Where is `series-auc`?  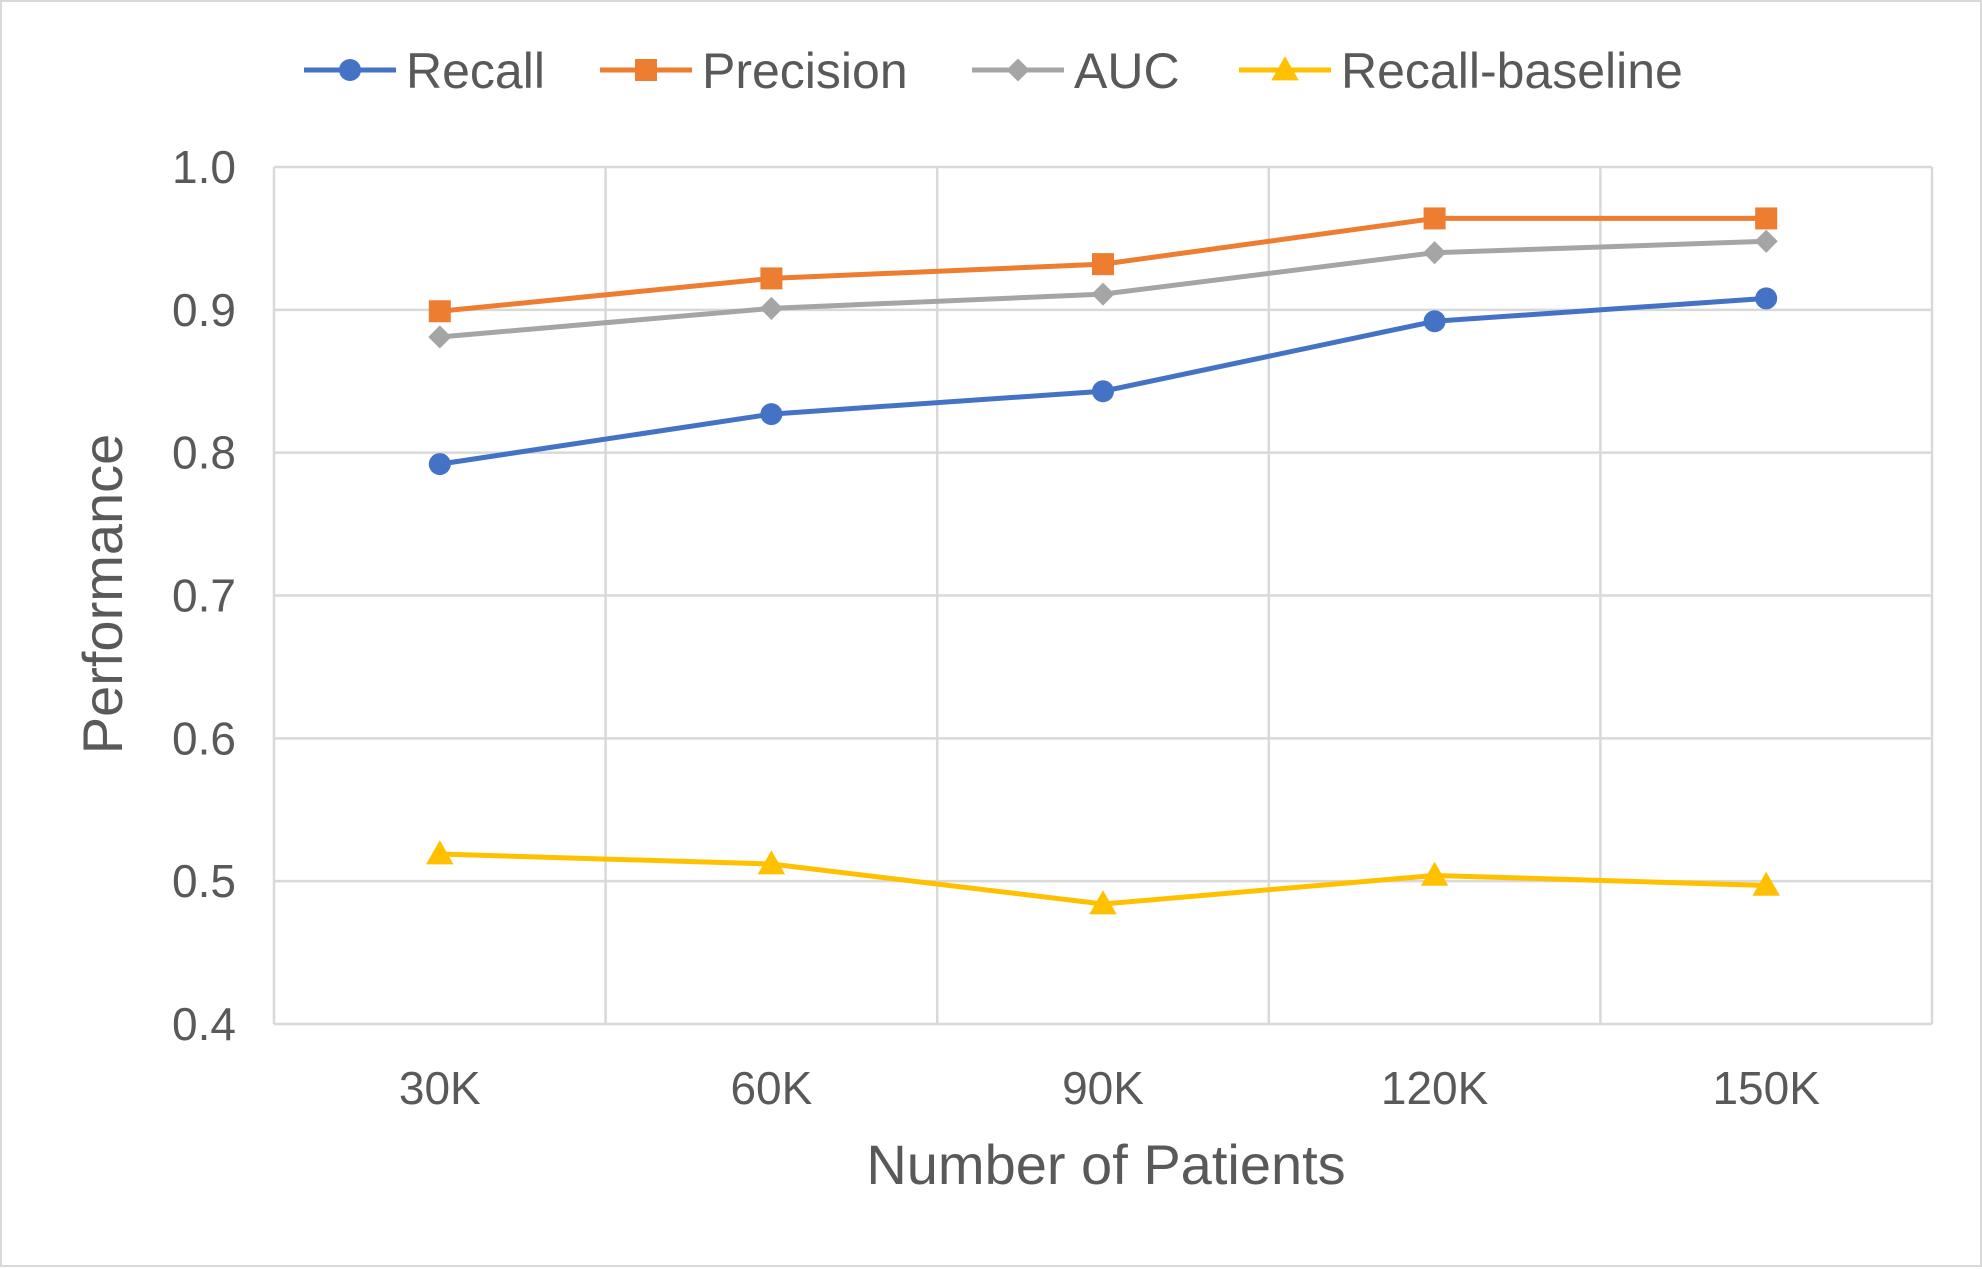 series-auc is located at coordinates (1103, 289).